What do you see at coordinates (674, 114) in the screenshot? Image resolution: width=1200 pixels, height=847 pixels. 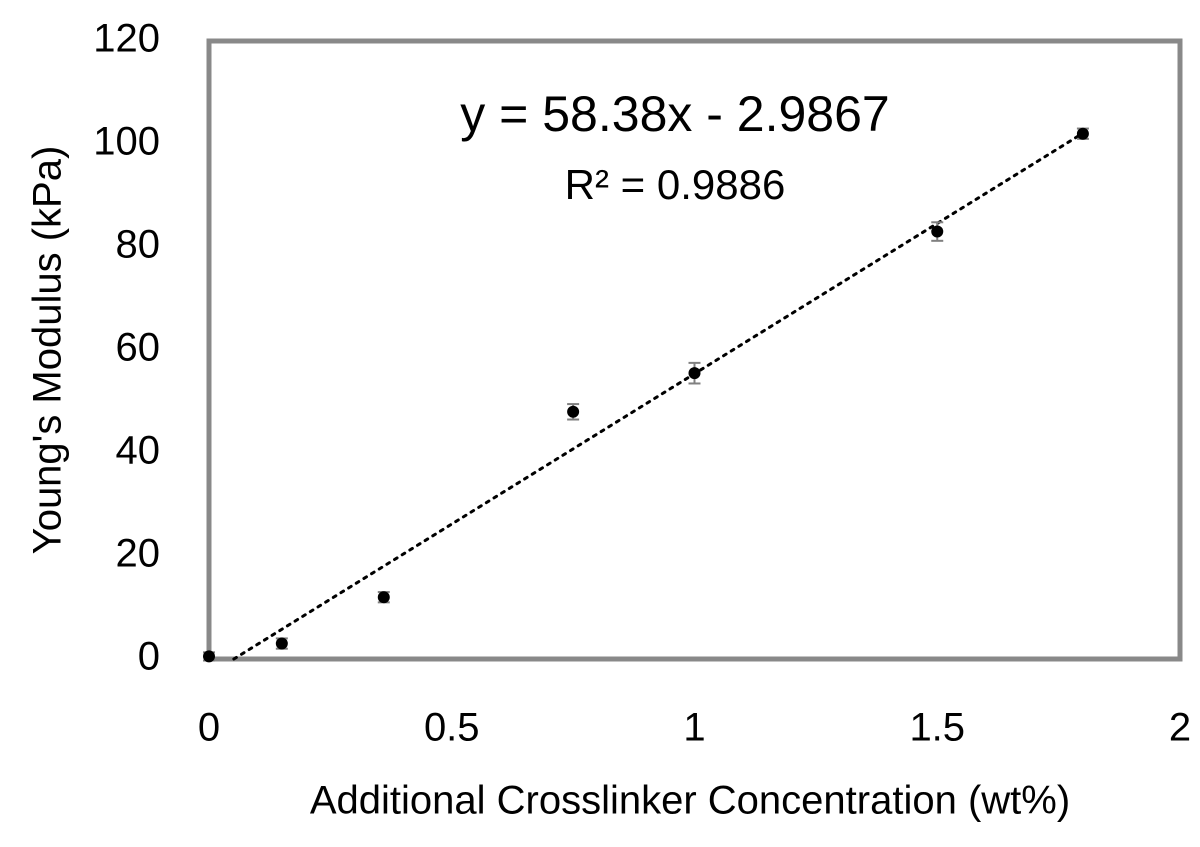 I see `trendline-equation: y = 58.38x - 2.9867` at bounding box center [674, 114].